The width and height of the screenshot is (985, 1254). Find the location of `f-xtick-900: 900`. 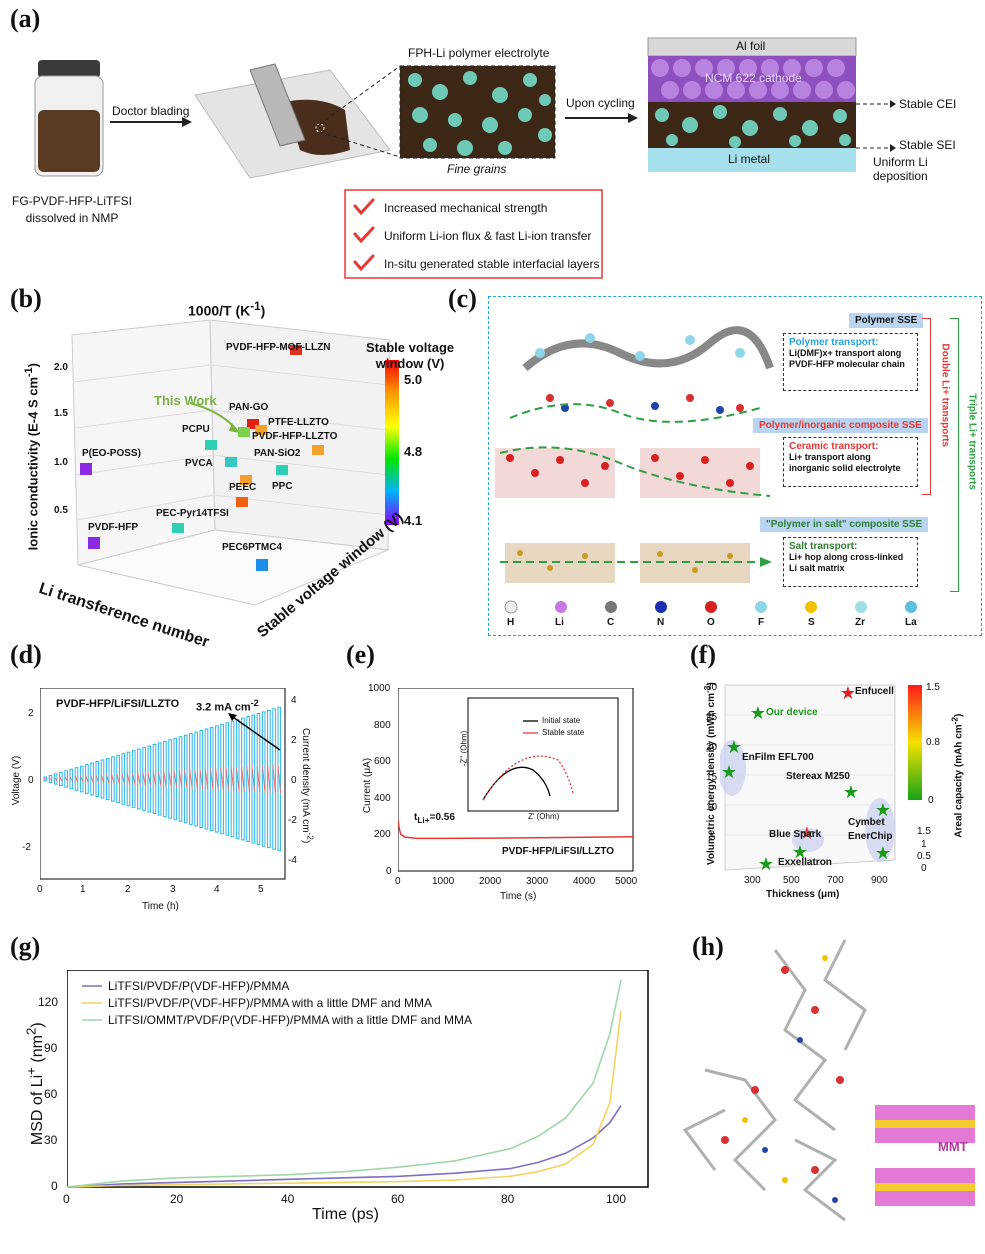

f-xtick-900: 900 is located at coordinates (879, 880).